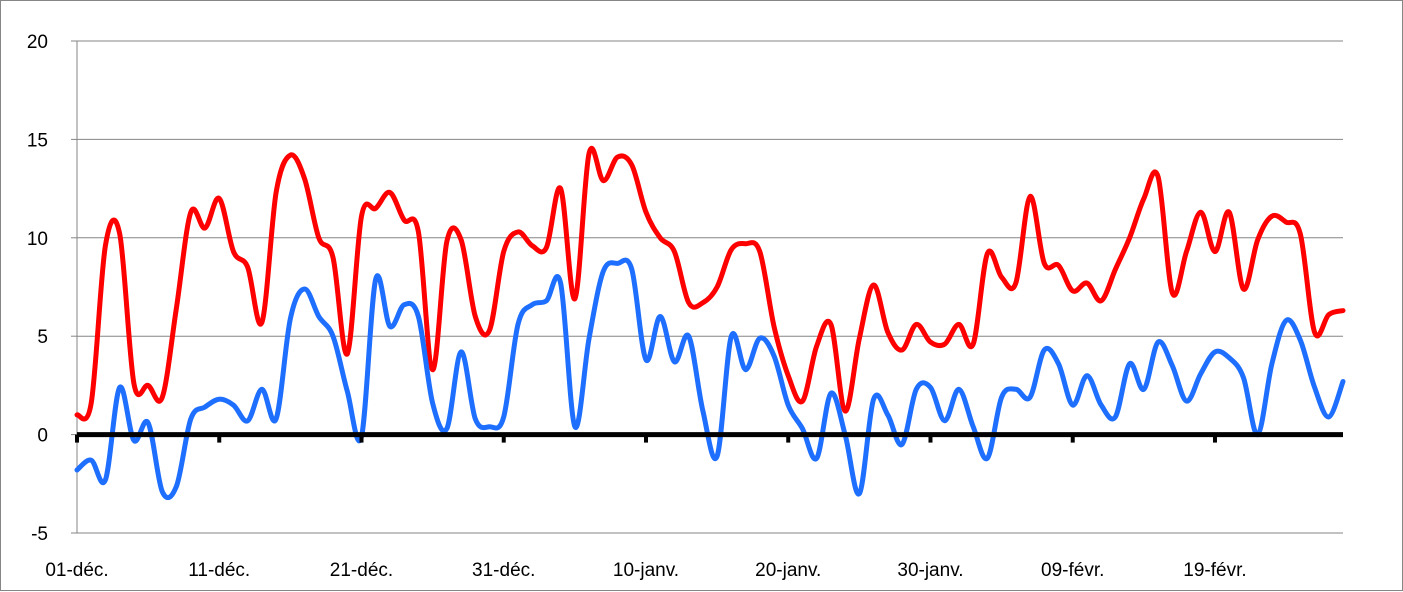 This screenshot has height=592, width=1403. I want to click on x-tick-label: 11-déc., so click(219, 570).